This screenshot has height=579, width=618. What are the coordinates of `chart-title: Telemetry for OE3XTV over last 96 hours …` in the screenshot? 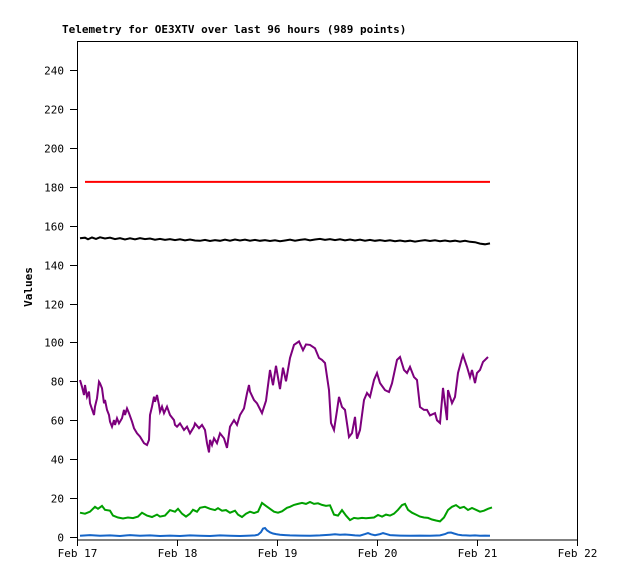 It's located at (234, 29).